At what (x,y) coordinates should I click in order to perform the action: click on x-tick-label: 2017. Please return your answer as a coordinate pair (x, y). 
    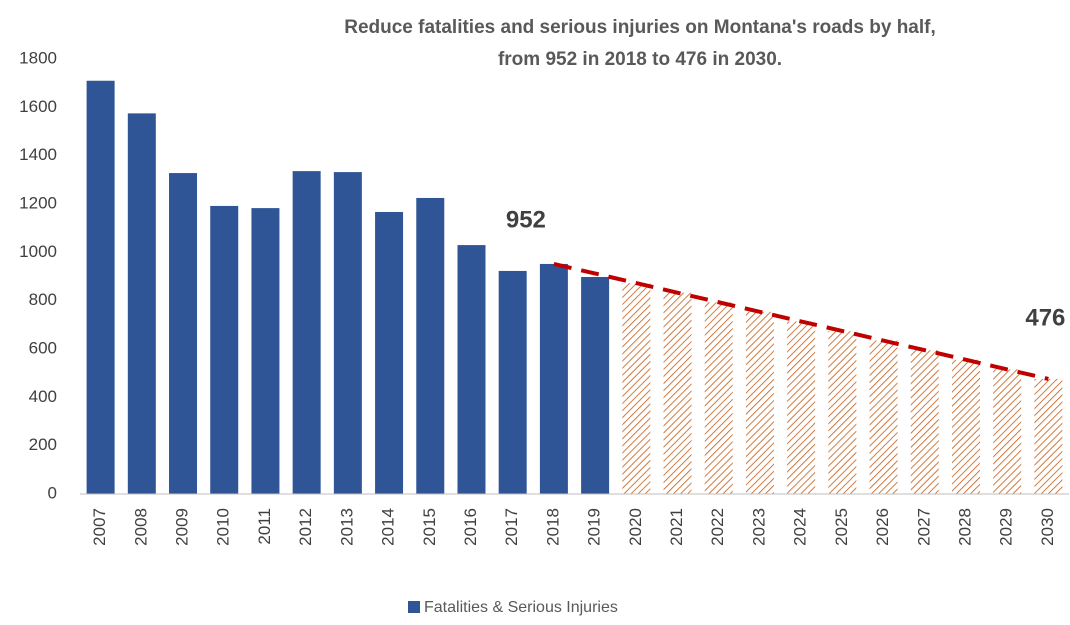
    Looking at the image, I should click on (511, 527).